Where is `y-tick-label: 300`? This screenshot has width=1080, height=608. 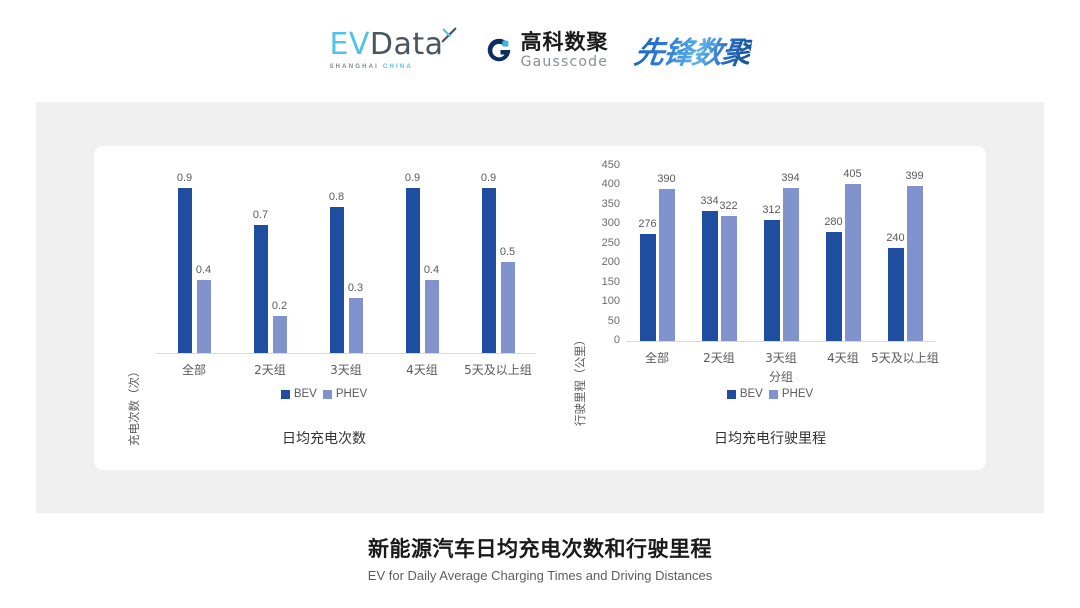
y-tick-label: 300 is located at coordinates (610, 223).